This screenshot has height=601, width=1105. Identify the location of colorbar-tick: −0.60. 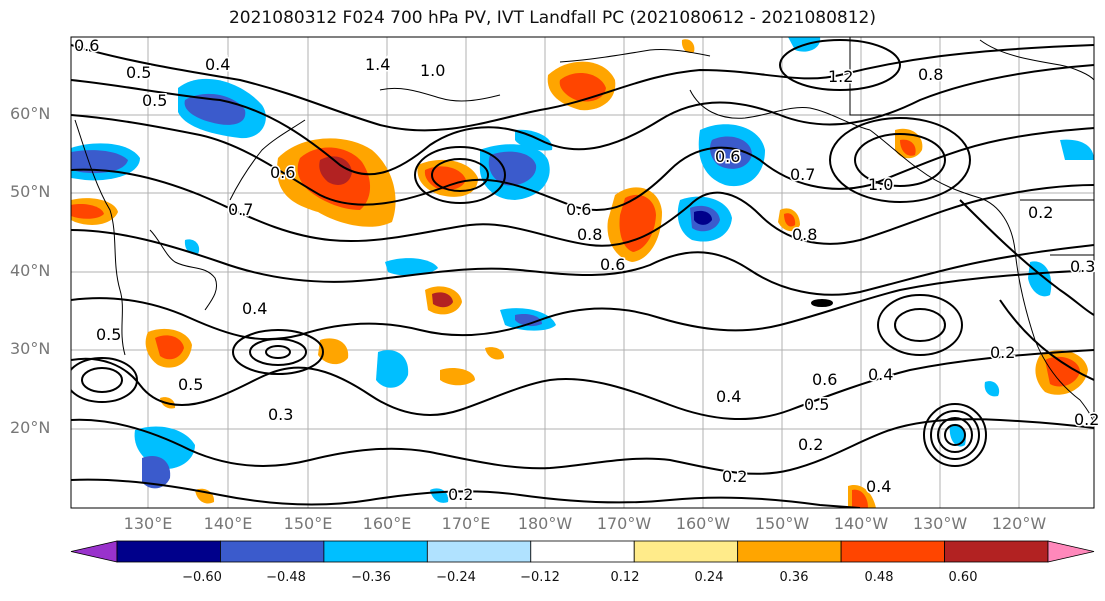
(202, 577).